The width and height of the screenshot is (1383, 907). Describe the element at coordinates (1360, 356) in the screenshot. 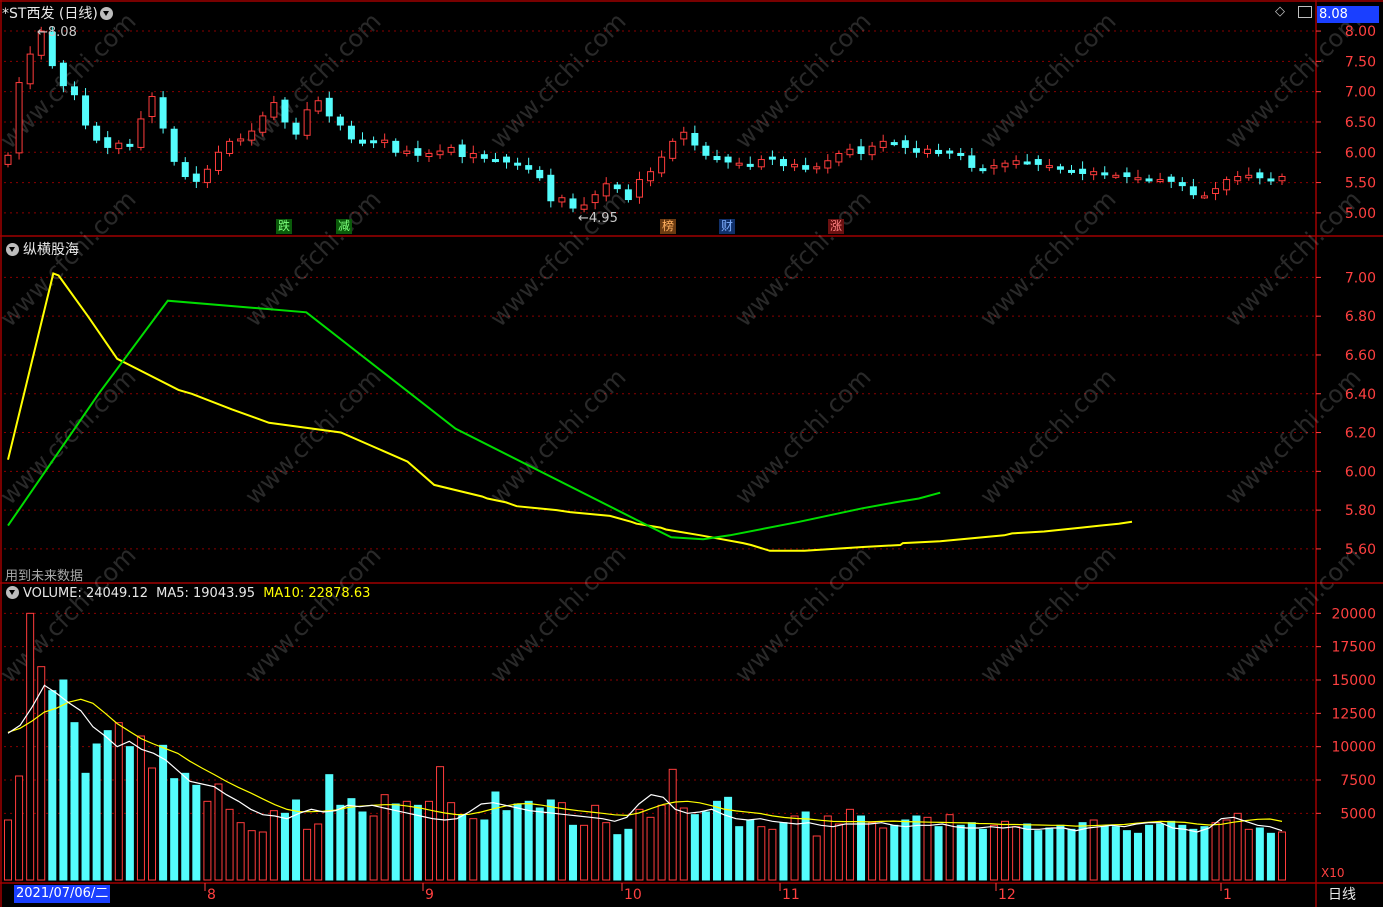

I see `indicator-tick-label: 6.60` at that location.